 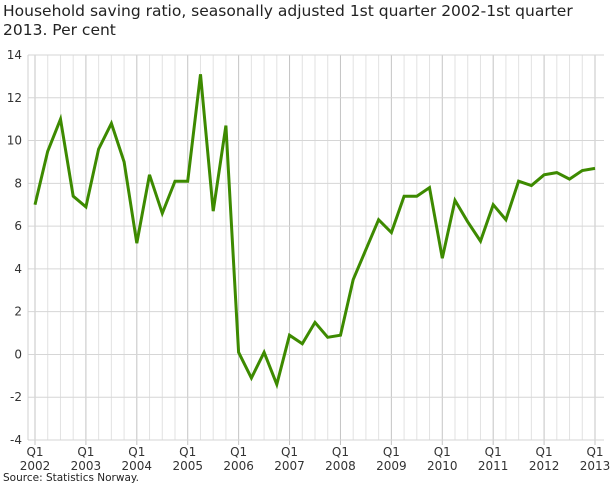 What do you see at coordinates (493, 466) in the screenshot?
I see `x-tick-year: 2011` at bounding box center [493, 466].